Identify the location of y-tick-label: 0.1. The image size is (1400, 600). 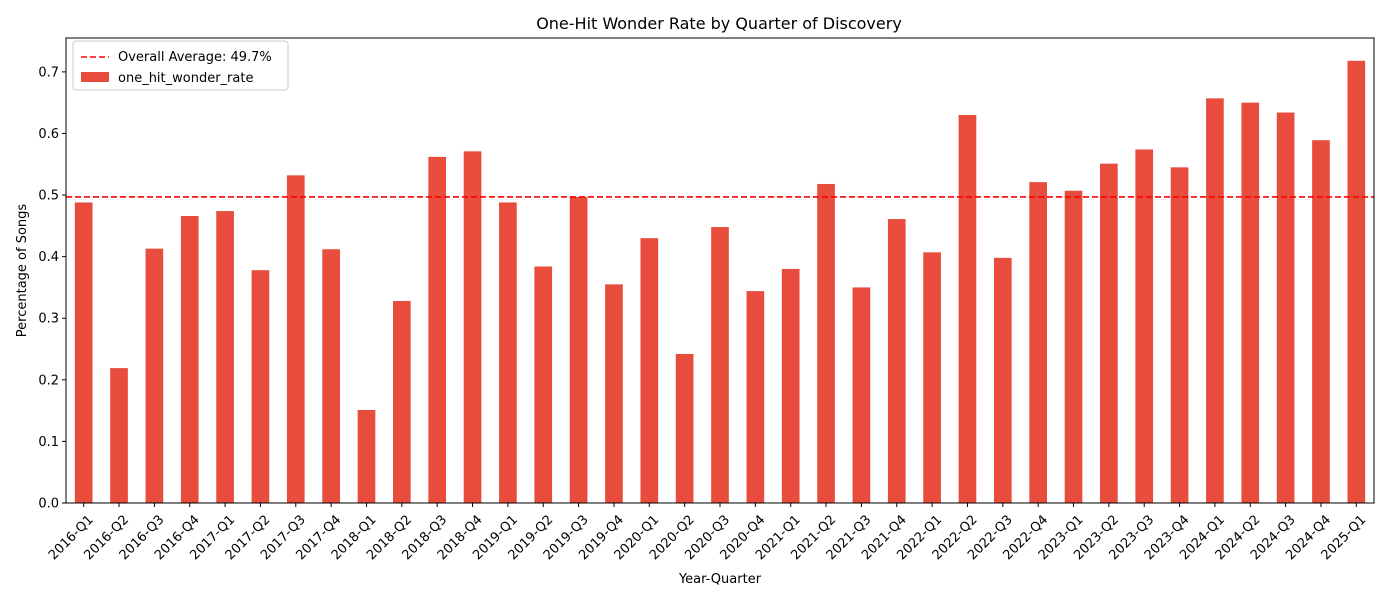
(48, 442).